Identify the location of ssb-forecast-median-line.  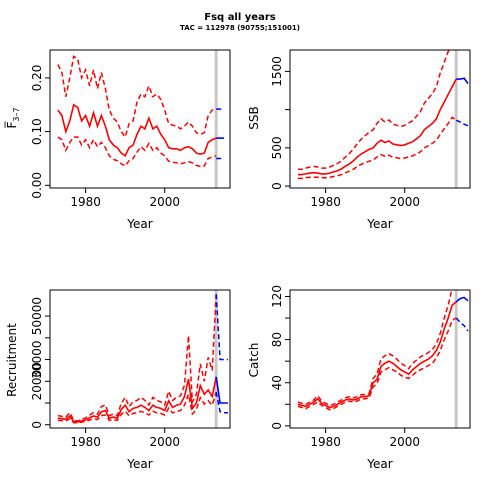
(462, 81).